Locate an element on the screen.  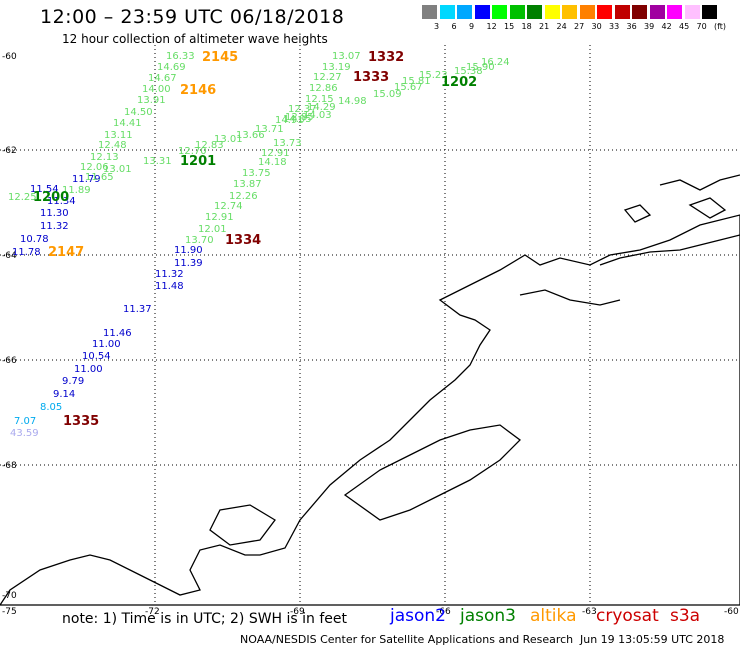
time-label: 1334 is located at coordinates (243, 240).